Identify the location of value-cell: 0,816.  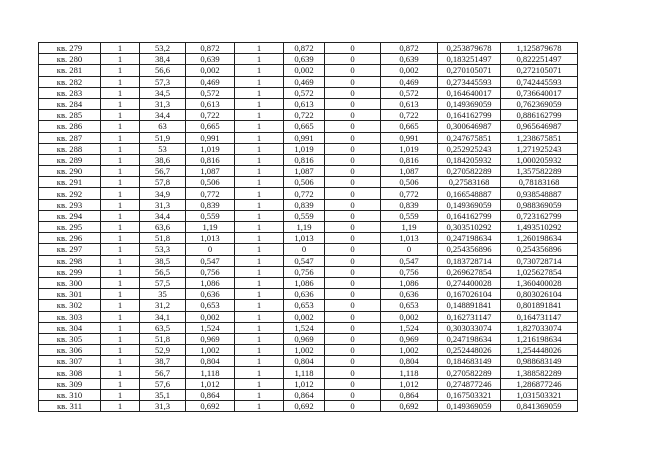
(409, 160).